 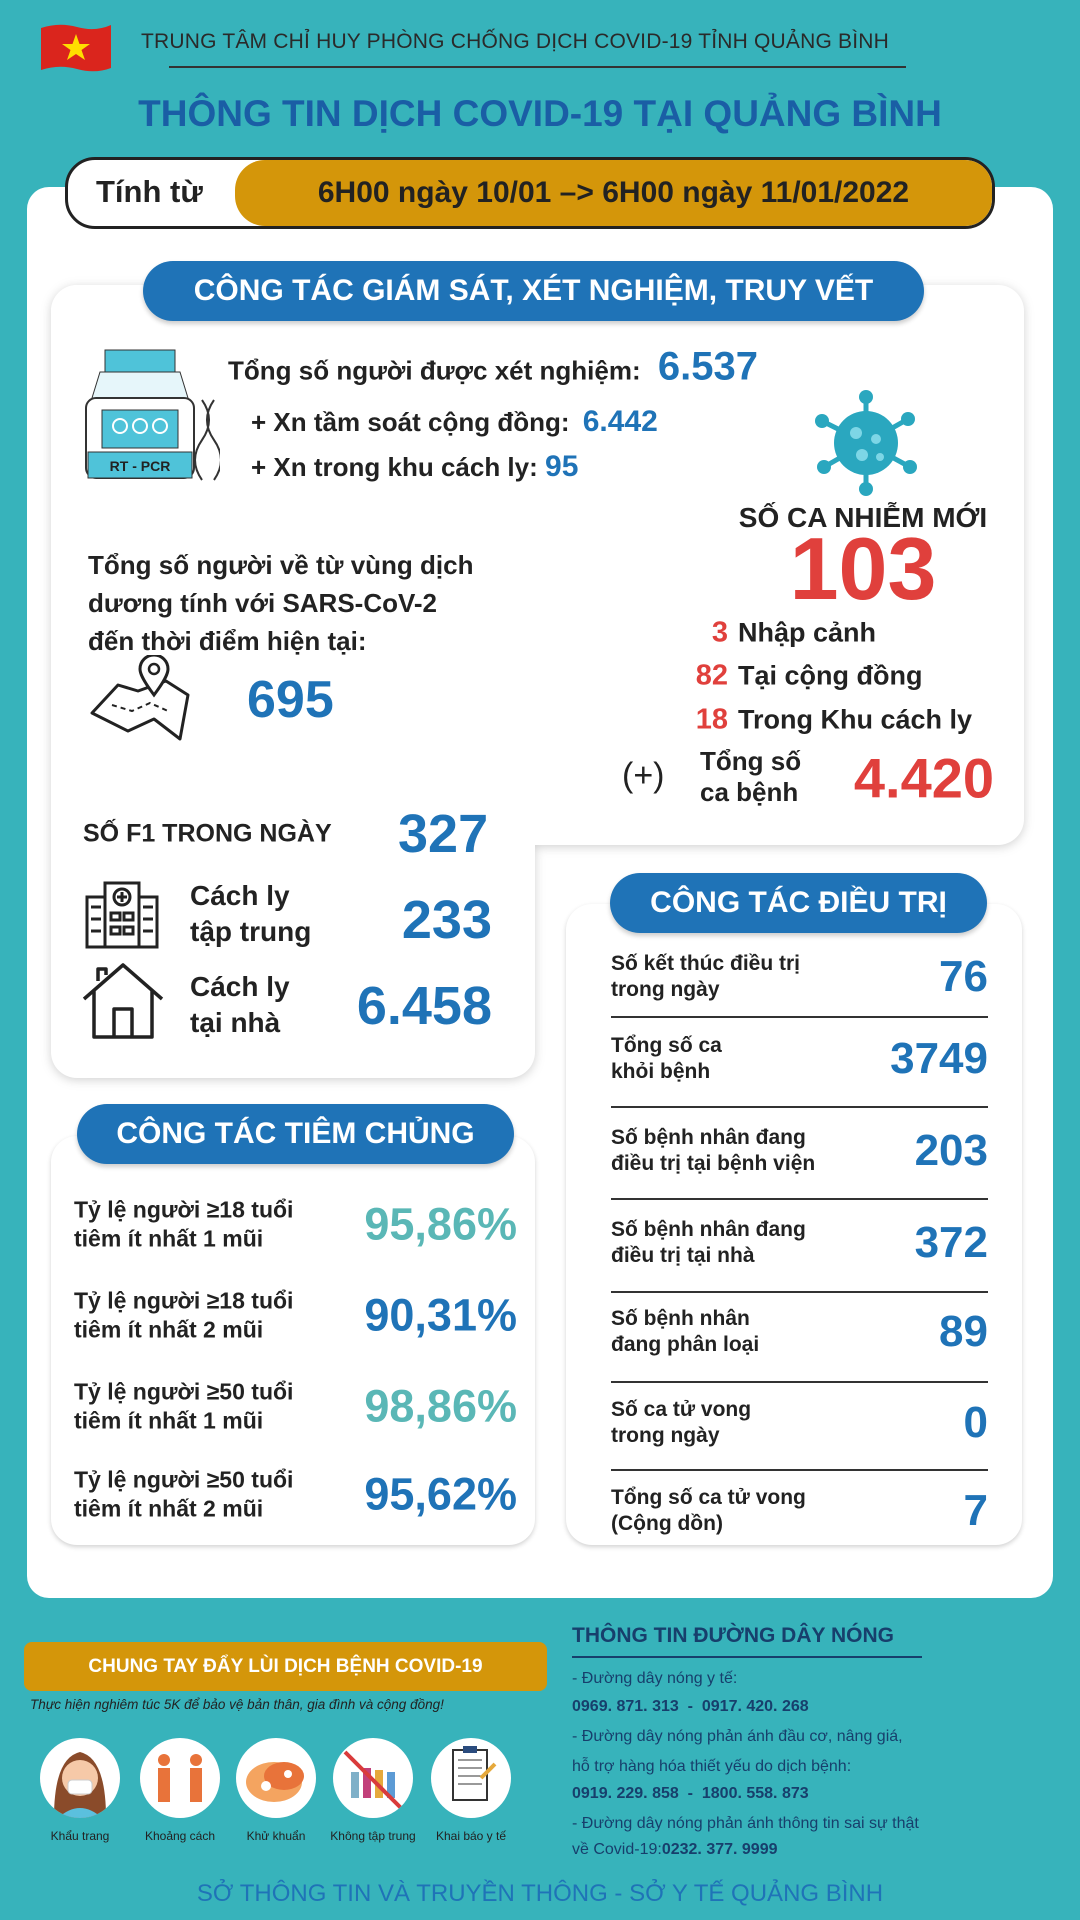 I want to click on label-line: Số kết thúc điều trị, so click(x=706, y=963).